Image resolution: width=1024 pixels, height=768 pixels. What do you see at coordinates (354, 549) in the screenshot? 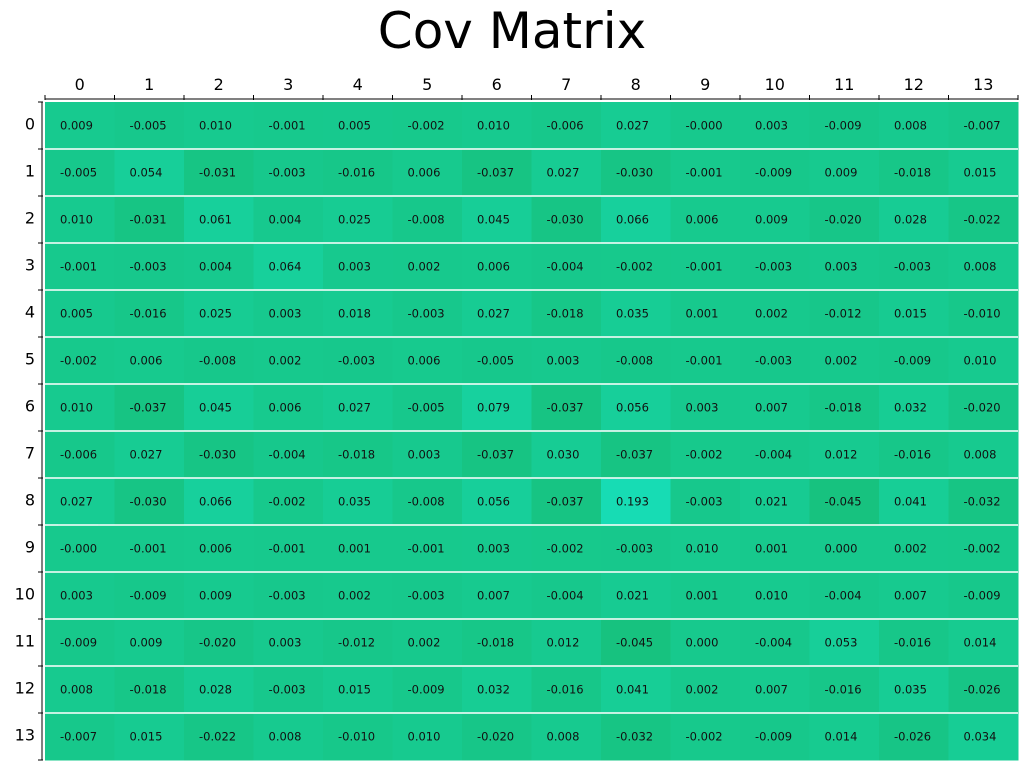
I see `cell-value-label: 0.001` at bounding box center [354, 549].